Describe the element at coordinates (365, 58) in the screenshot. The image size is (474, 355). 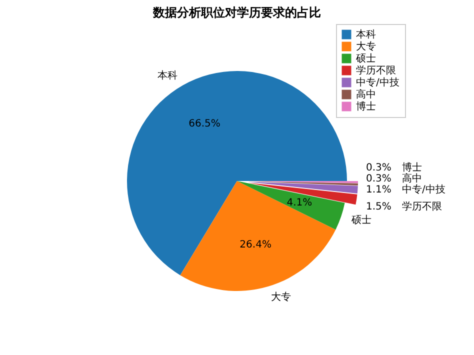
I see `legend-label: 硕士` at that location.